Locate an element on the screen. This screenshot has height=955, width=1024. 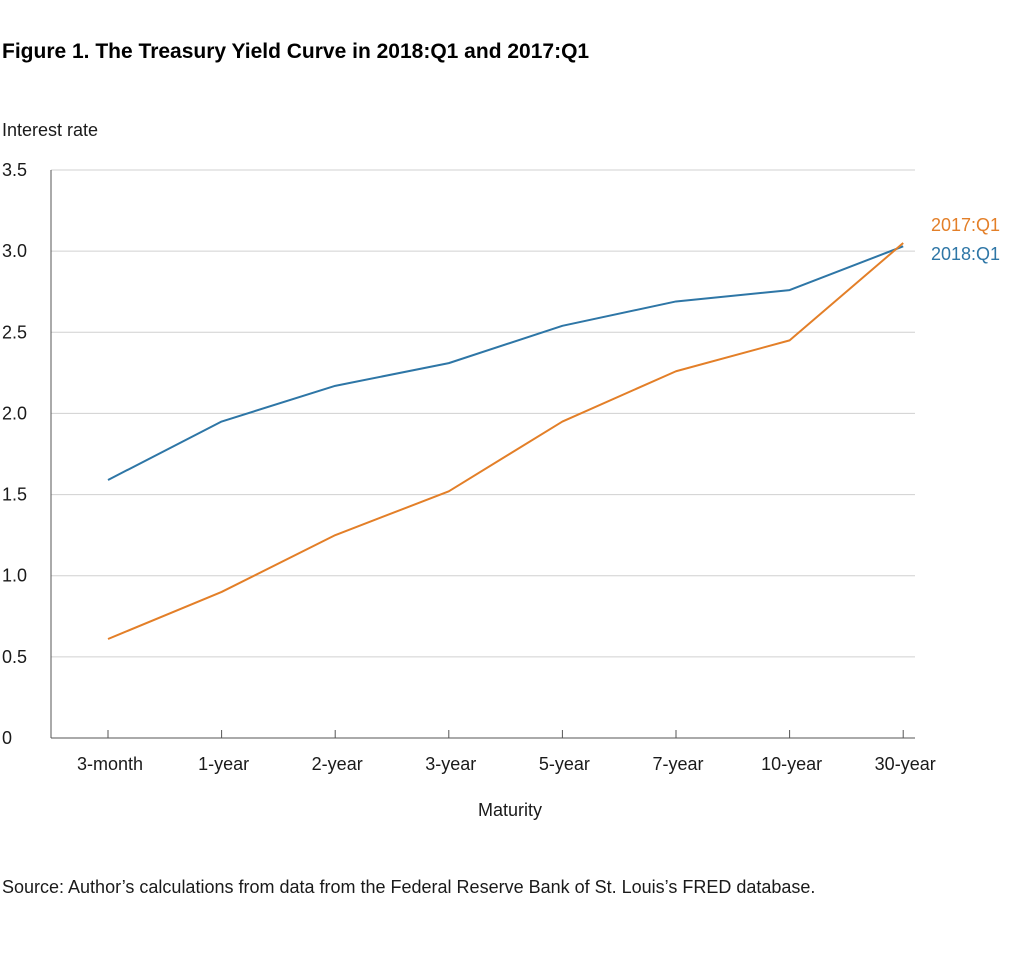
x-tick-label: 7-year is located at coordinates (677, 764).